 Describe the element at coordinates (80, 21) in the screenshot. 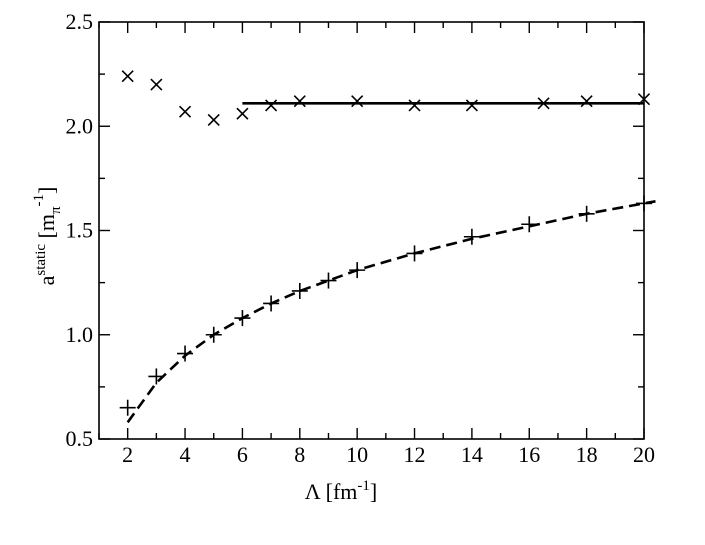

I see `y-tick-label: 2.5` at that location.